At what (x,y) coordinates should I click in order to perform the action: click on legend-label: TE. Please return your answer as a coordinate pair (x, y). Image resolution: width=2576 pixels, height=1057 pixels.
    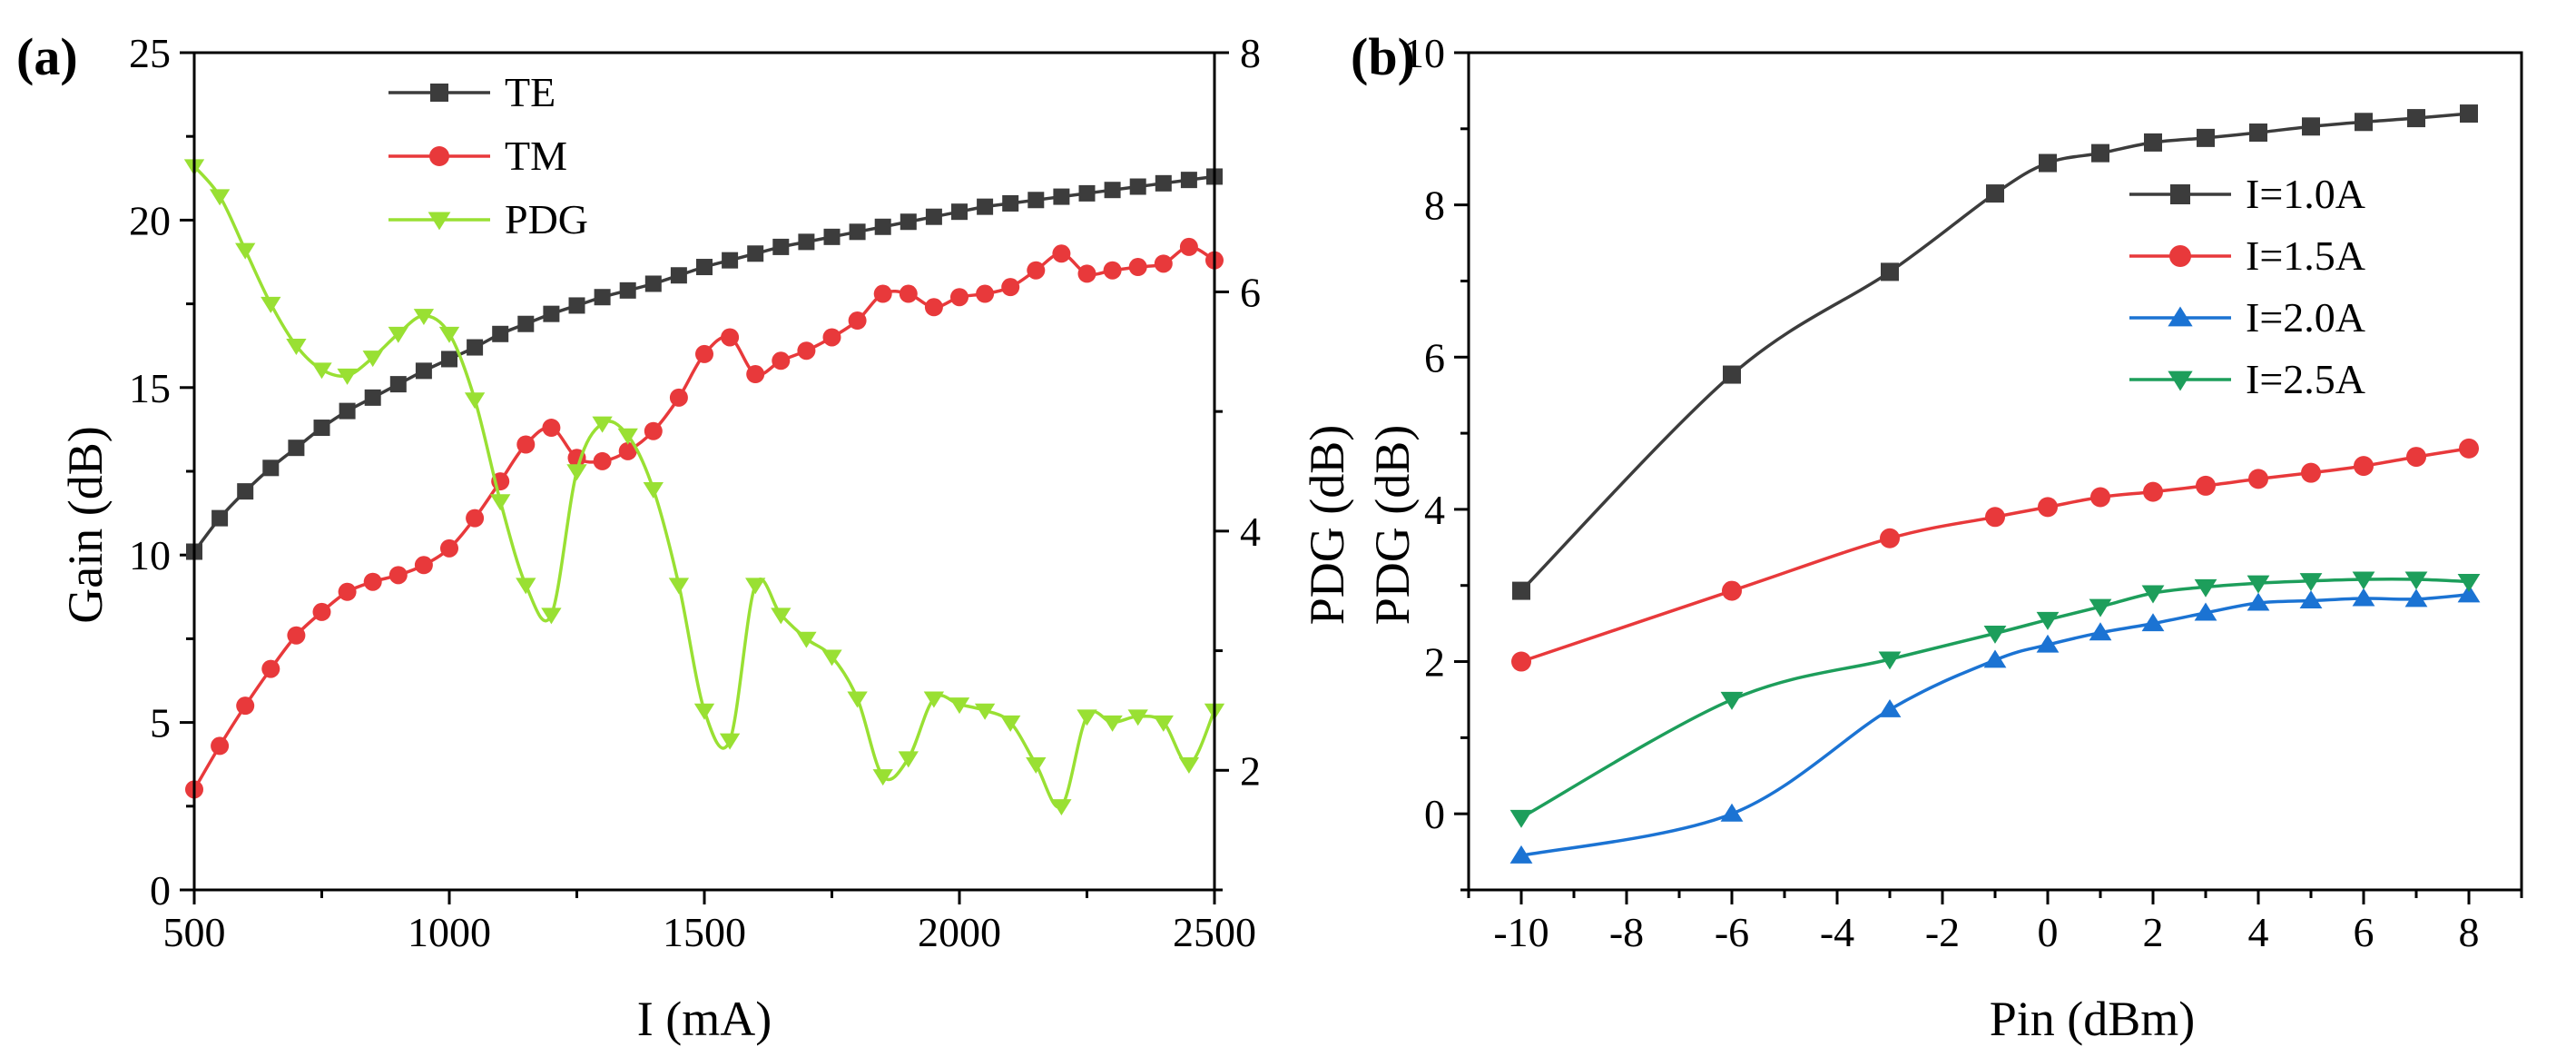
    Looking at the image, I should click on (530, 92).